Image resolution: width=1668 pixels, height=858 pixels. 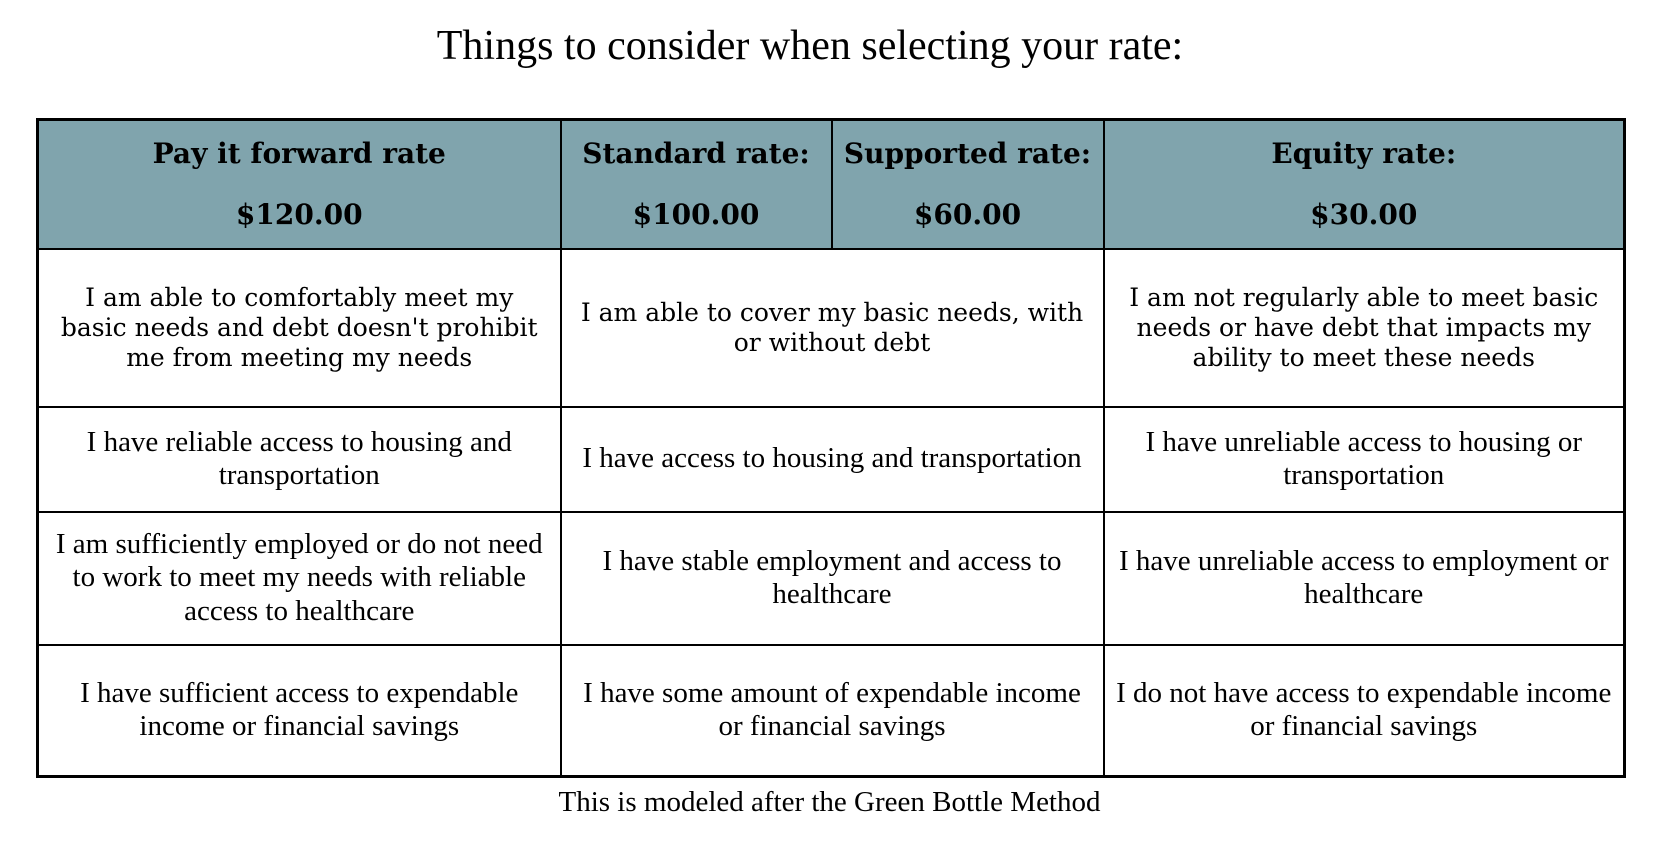 What do you see at coordinates (299, 184) in the screenshot?
I see `header-pay-it-forward-rate: Pay it forward rate $120.00` at bounding box center [299, 184].